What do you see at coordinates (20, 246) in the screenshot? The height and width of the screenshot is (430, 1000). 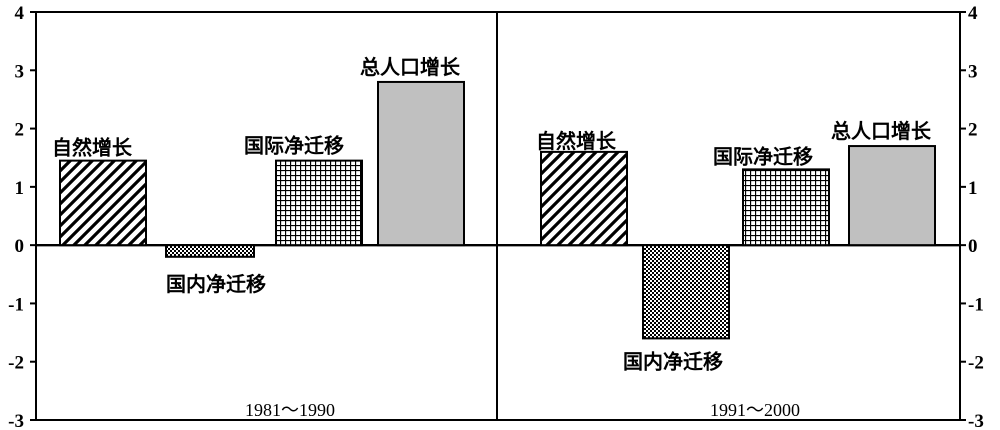 I see `left-tick-label: 0` at bounding box center [20, 246].